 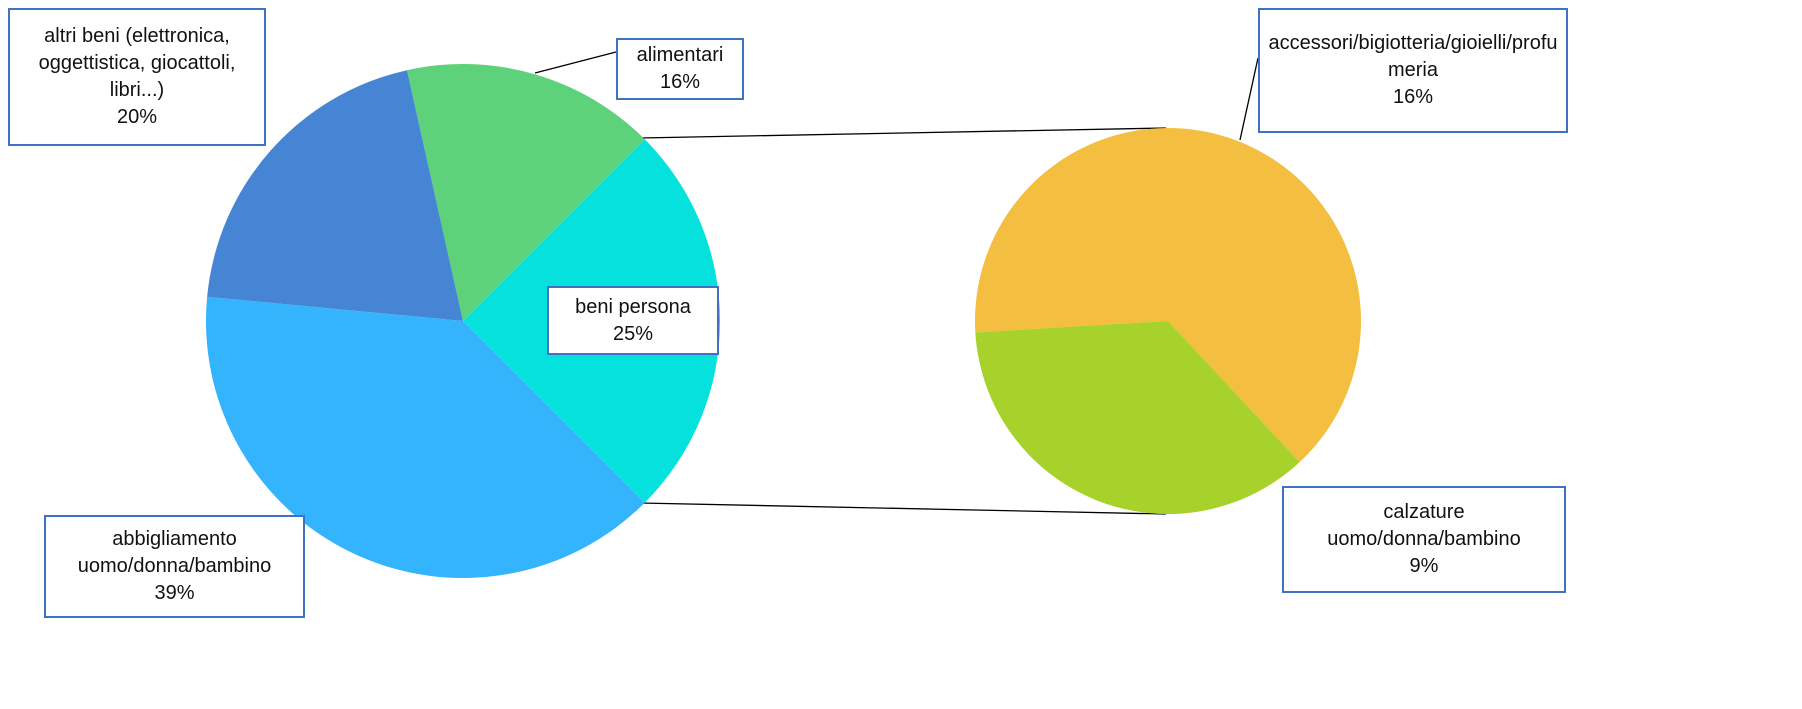 I want to click on value-label: 25%, so click(x=633, y=333).